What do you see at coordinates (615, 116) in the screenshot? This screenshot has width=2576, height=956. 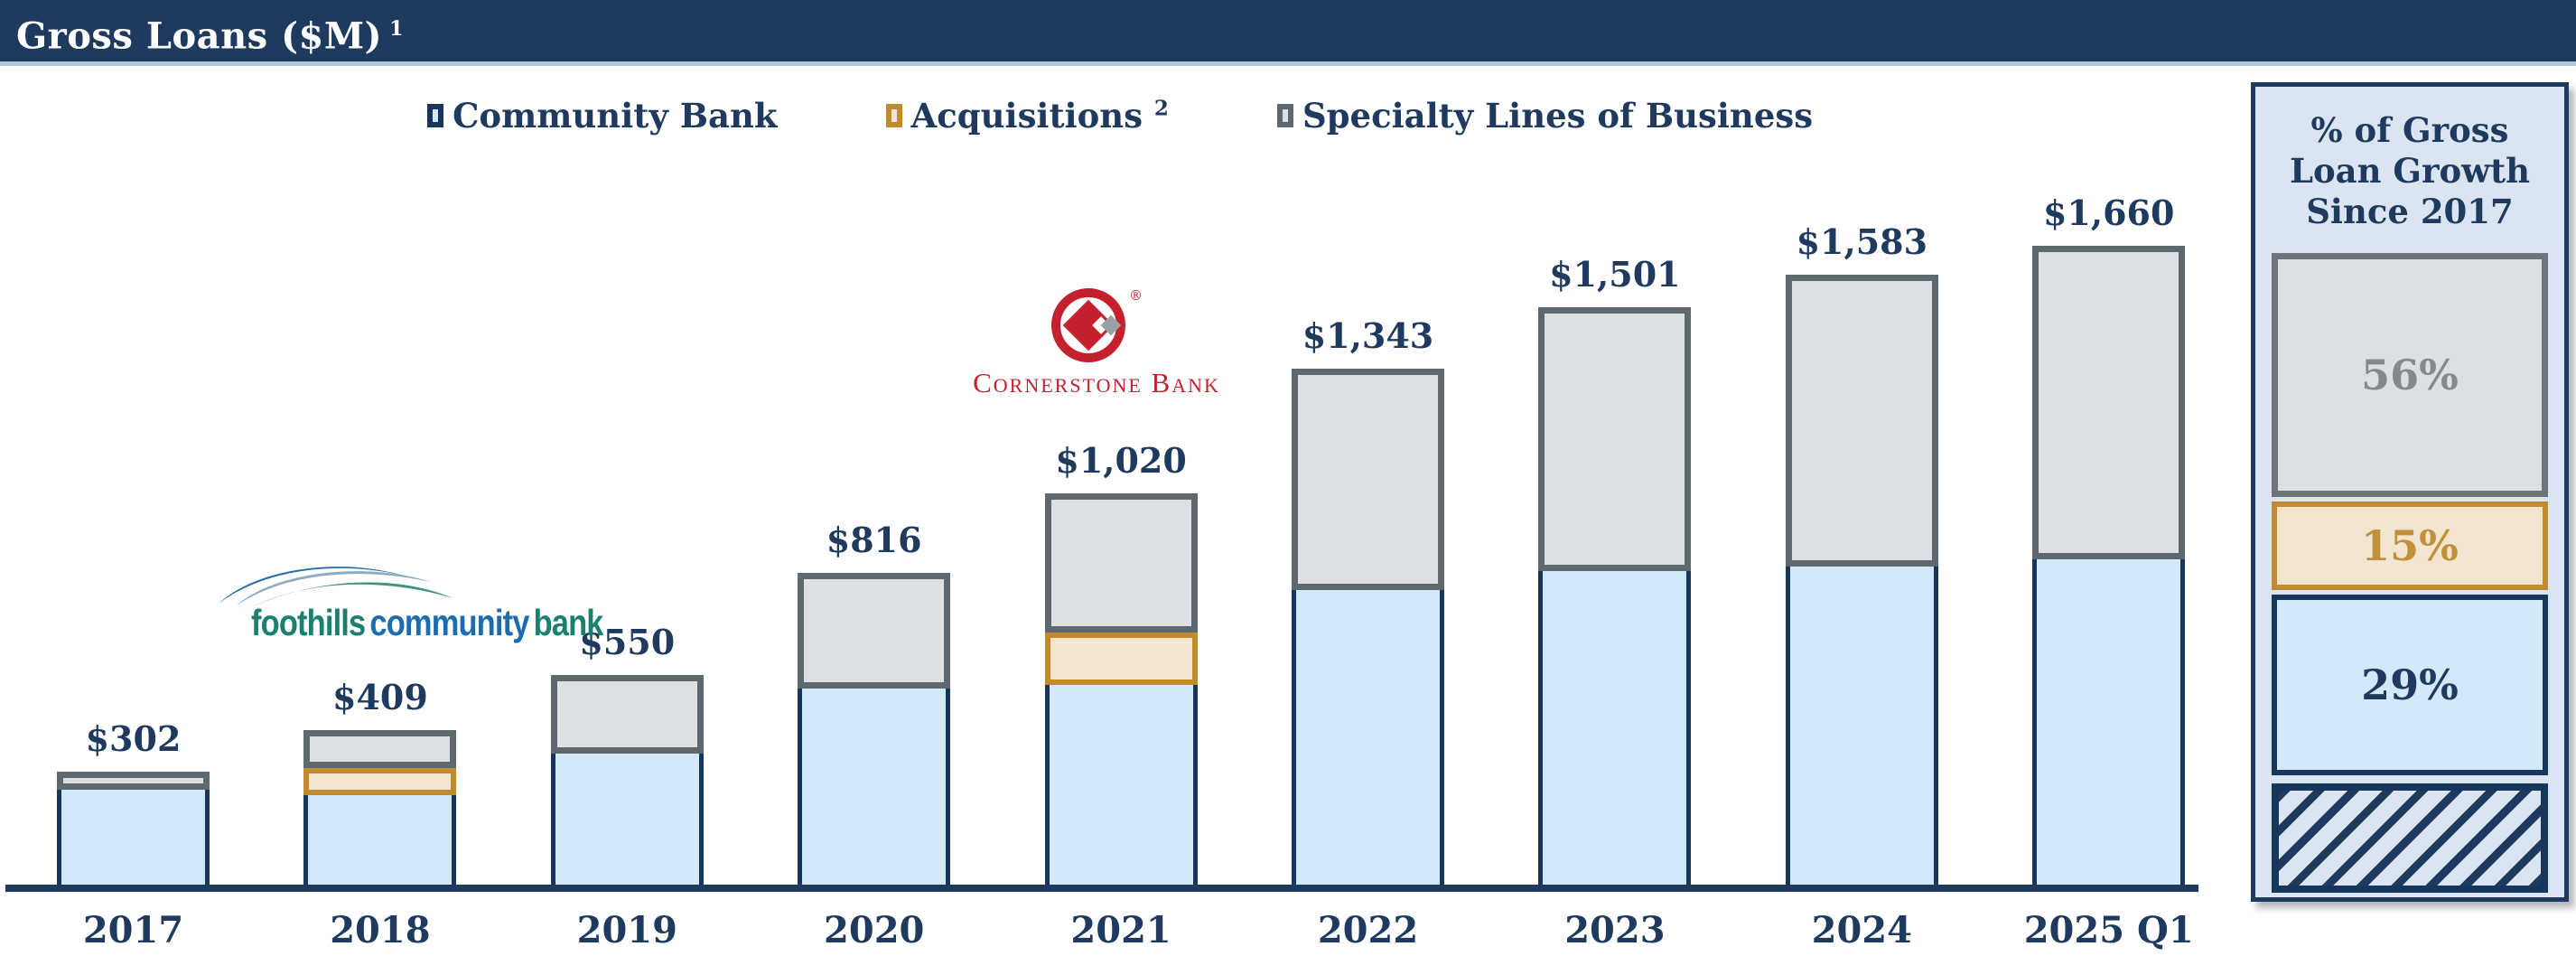 I see `legend-label: Community Bank` at bounding box center [615, 116].